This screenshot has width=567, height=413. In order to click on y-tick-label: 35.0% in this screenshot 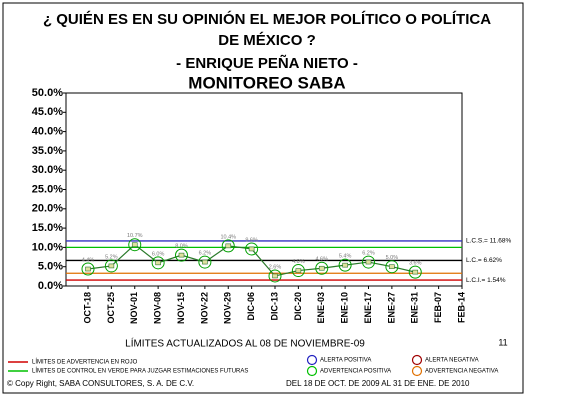, I will do `click(47, 151)`.